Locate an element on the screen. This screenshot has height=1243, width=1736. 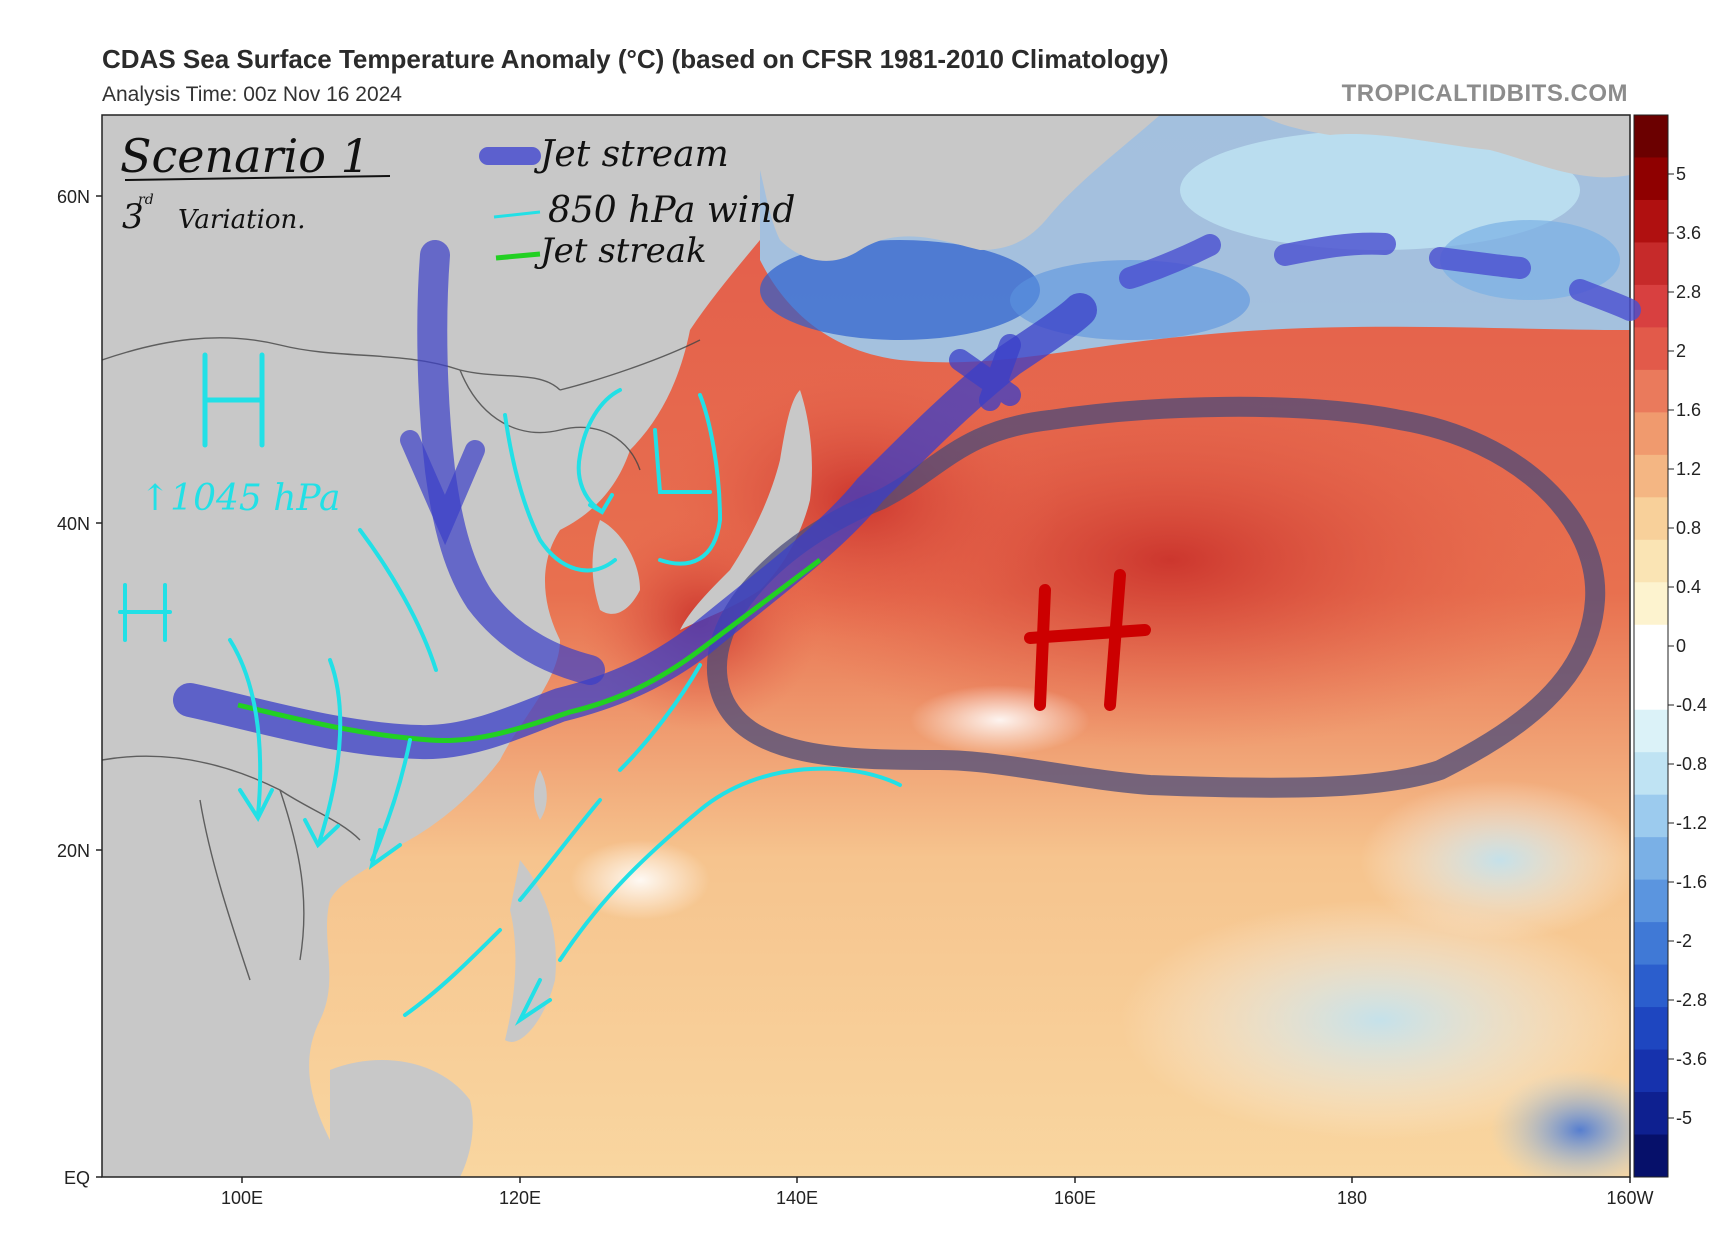
colorbar-label: -2 is located at coordinates (1684, 941).